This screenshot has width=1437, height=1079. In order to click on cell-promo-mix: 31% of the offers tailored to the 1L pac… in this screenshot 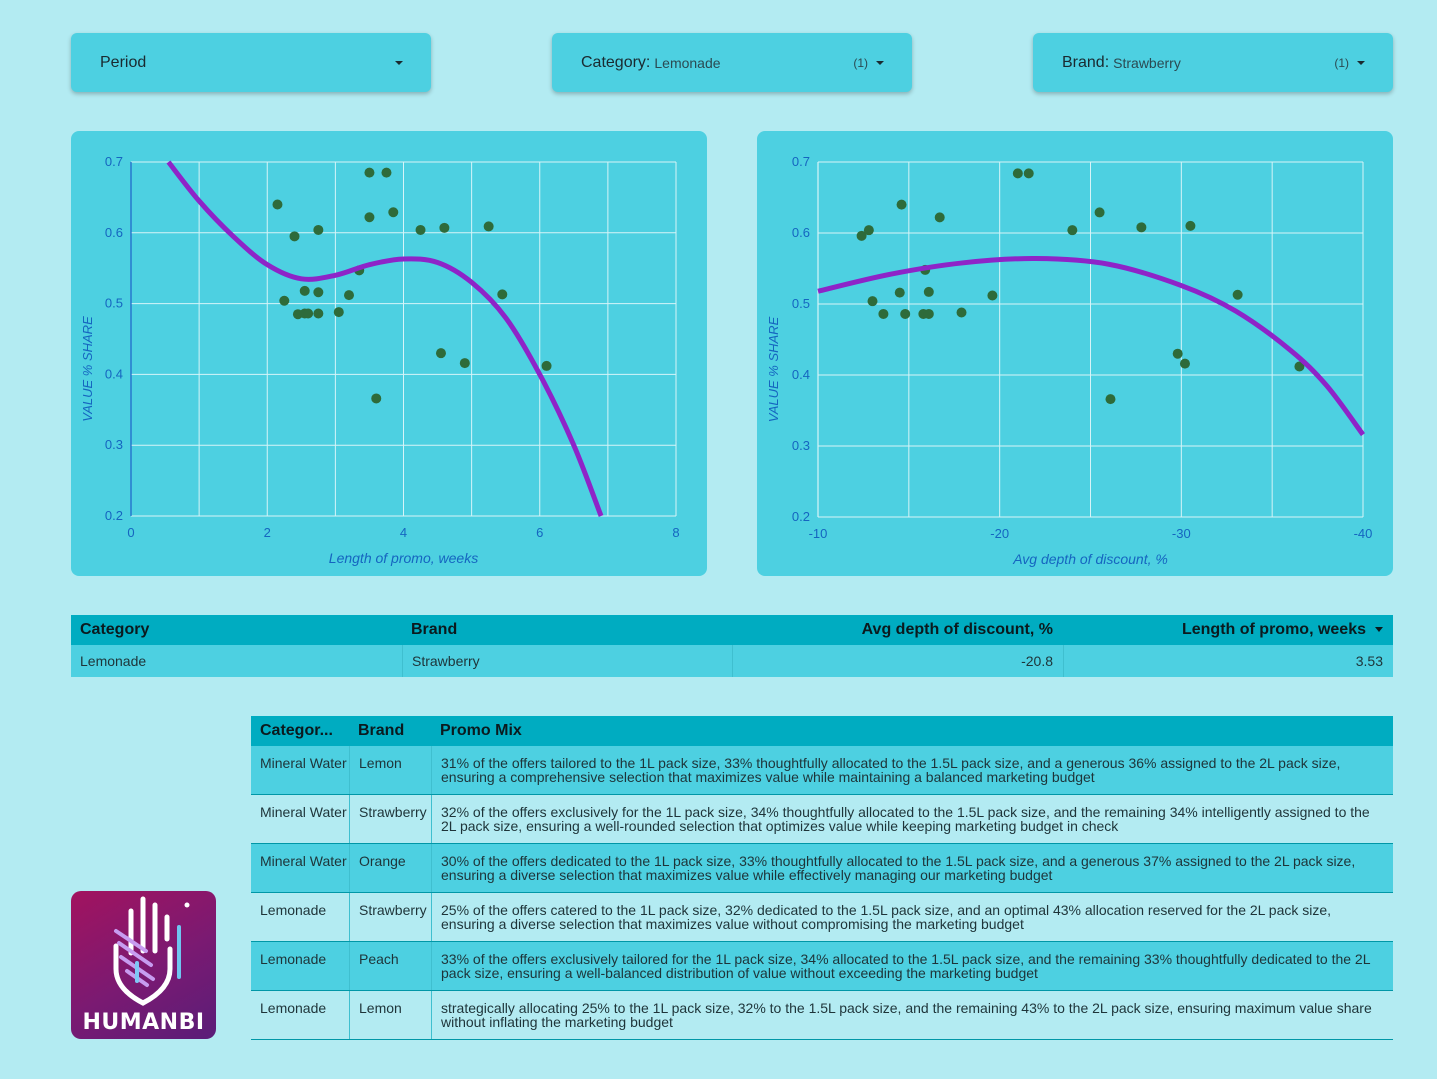, I will do `click(912, 770)`.